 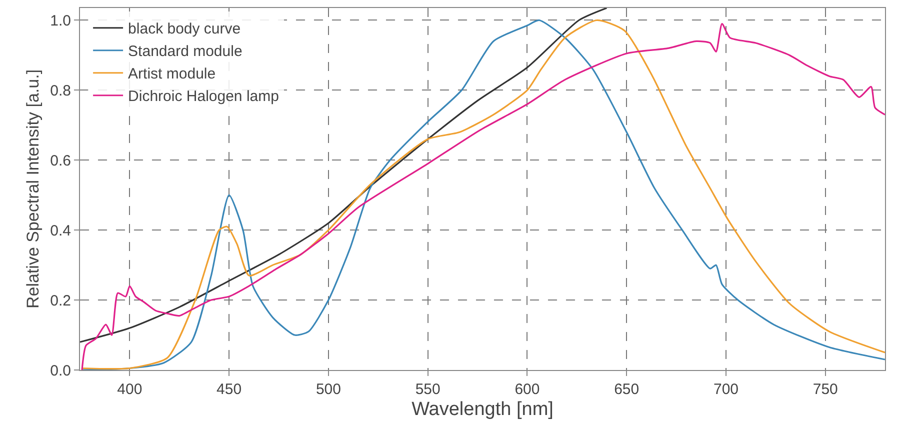 I want to click on x-tick-label: 550, so click(x=427, y=389).